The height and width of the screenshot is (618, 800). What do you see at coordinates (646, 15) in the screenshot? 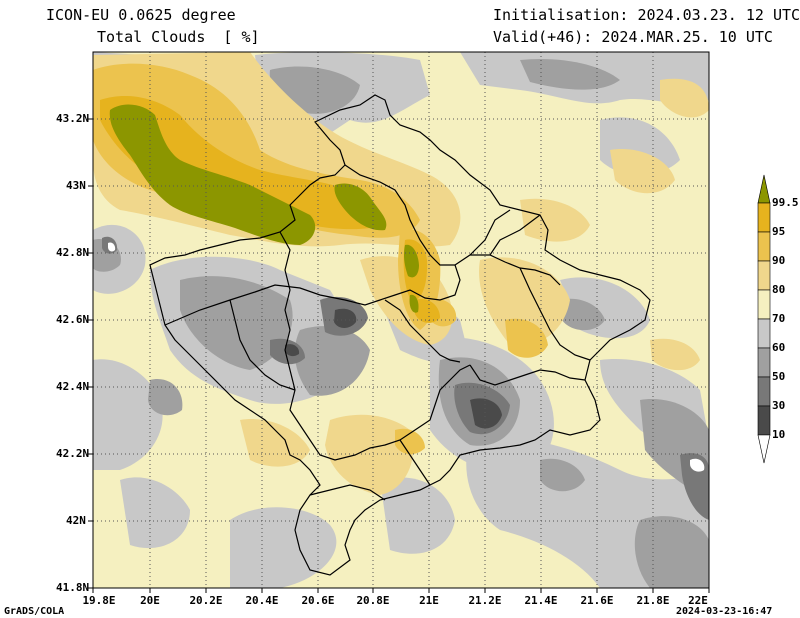
I see `init-time: Initialisation: 2024.03.23. 12 UTC` at bounding box center [646, 15].